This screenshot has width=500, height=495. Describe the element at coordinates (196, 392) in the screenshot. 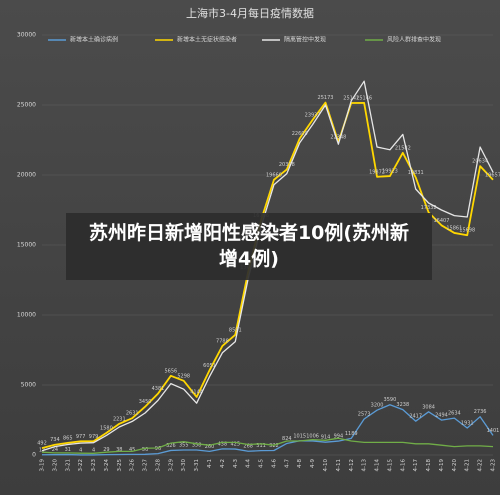

I see `data-label: 4144` at that location.